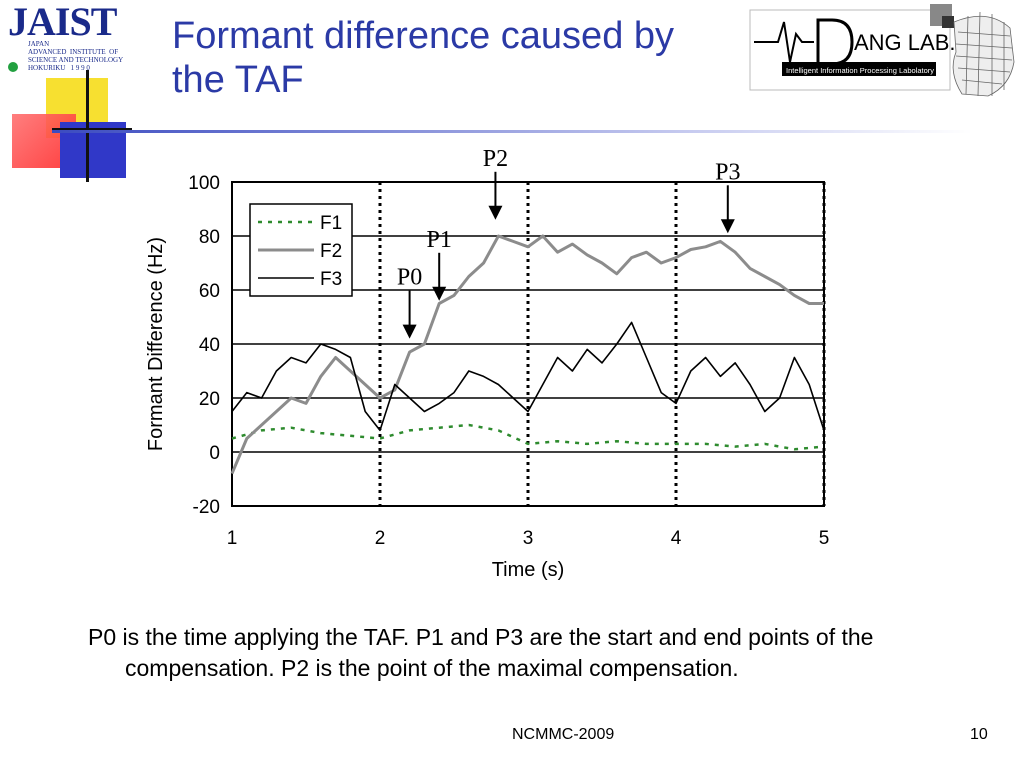  What do you see at coordinates (204, 183) in the screenshot?
I see `chart-y-tick-label: 100` at bounding box center [204, 183].